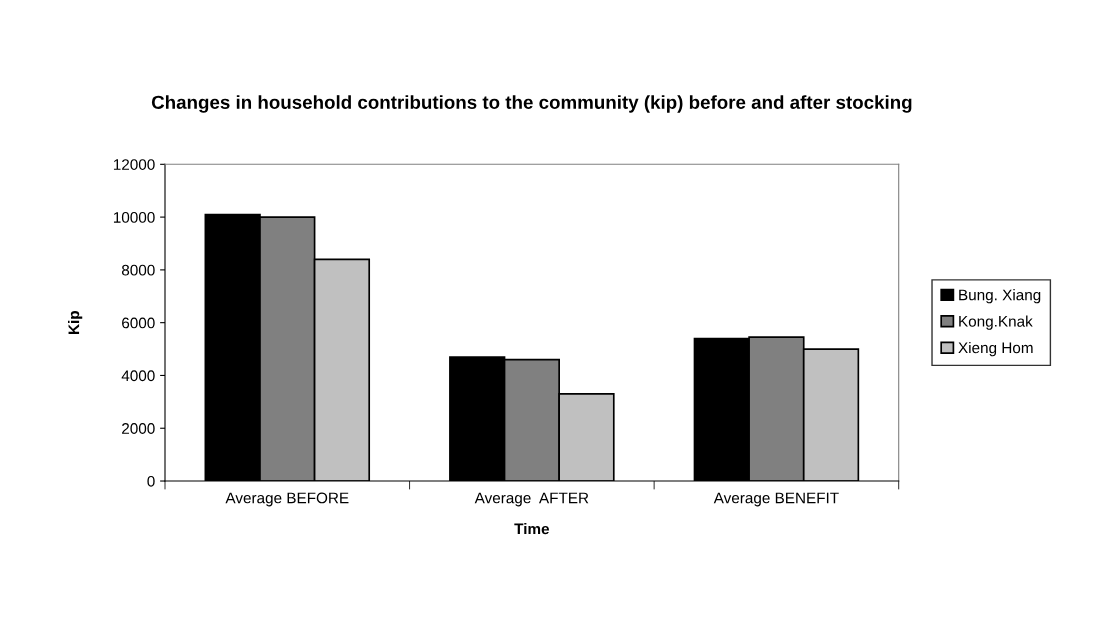 This screenshot has height=621, width=1100. Describe the element at coordinates (138, 323) in the screenshot. I see `y-tick-label: 6000` at that location.